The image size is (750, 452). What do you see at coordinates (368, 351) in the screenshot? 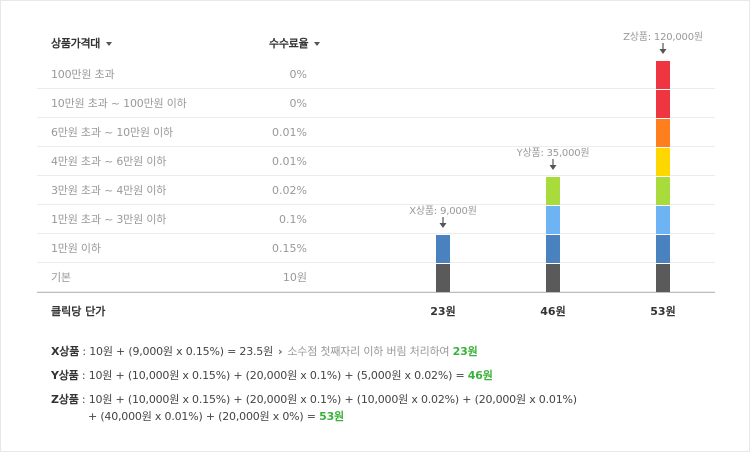
I see `formula-x-note: 소수점 첫째자리 이하 버림 처리하여` at bounding box center [368, 351].